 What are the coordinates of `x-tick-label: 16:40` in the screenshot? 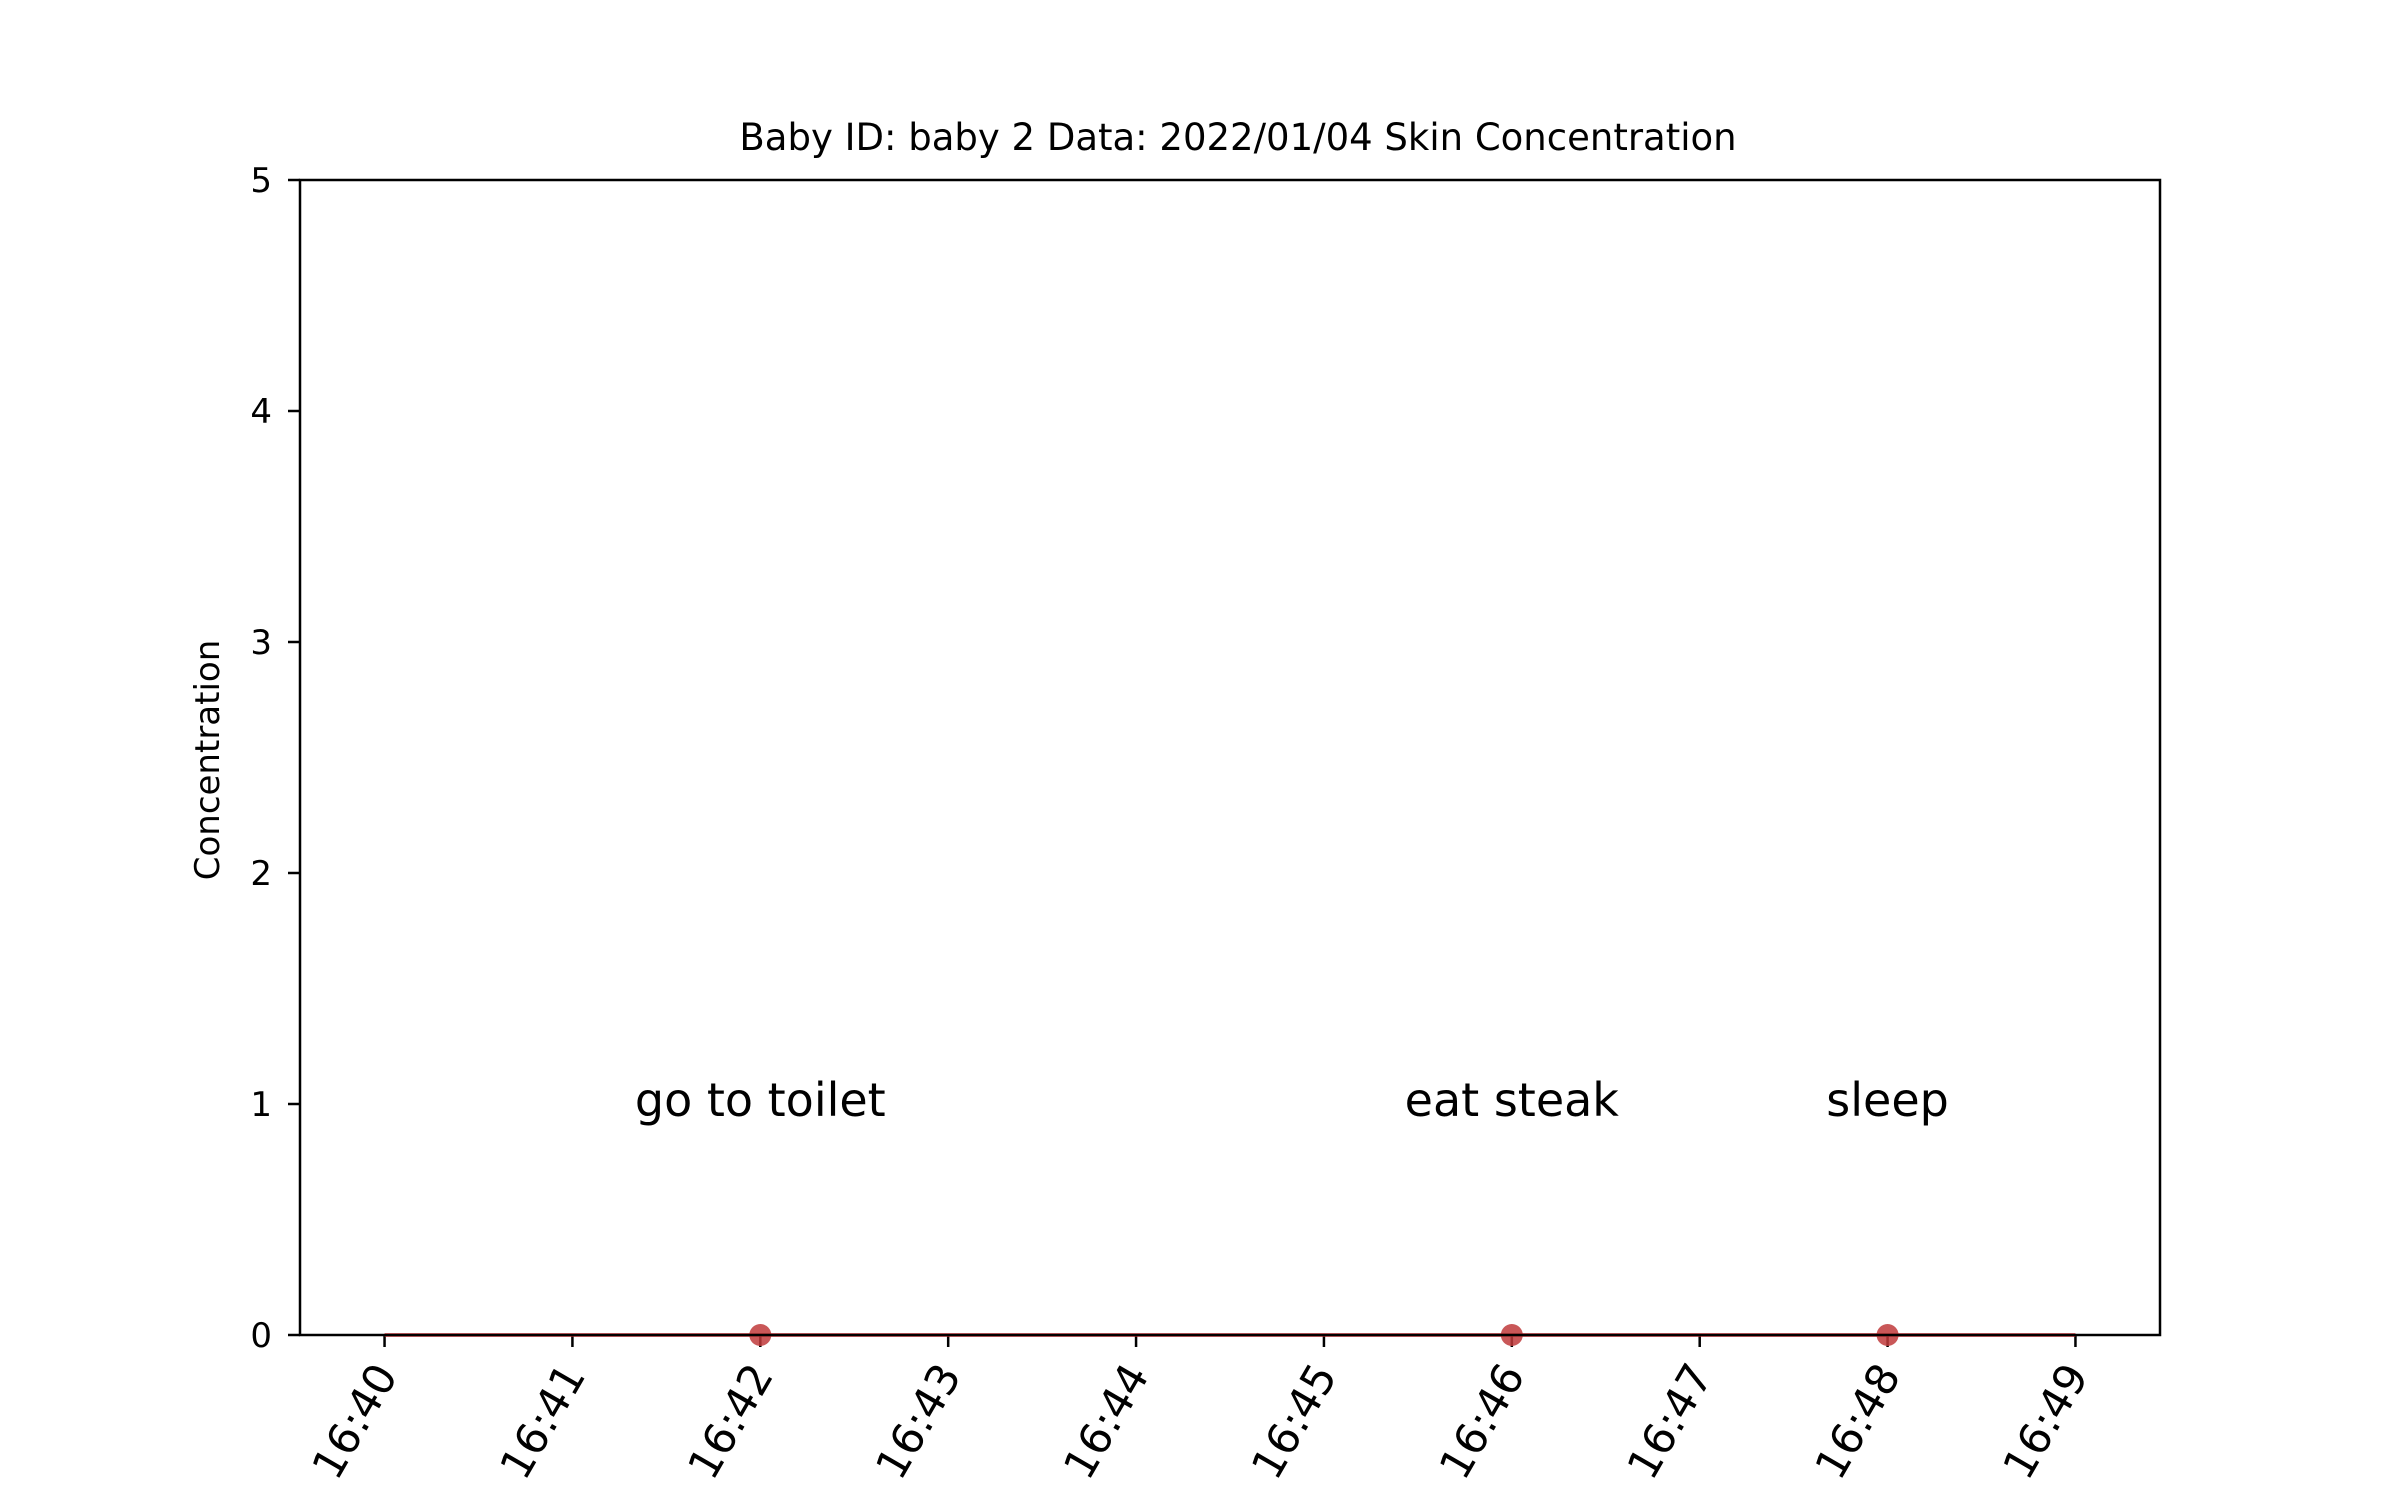 It's located at (355, 1422).